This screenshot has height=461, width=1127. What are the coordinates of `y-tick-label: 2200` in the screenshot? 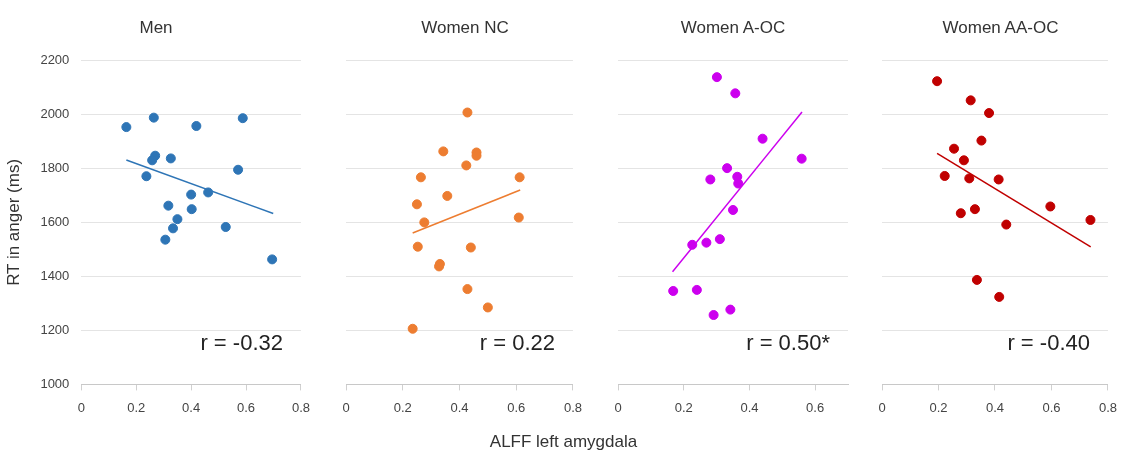 It's located at (55, 59).